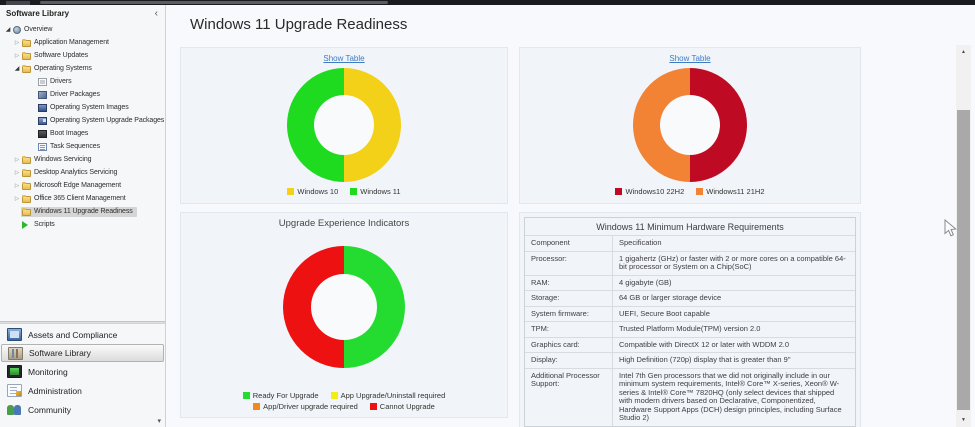 The image size is (975, 427). What do you see at coordinates (79, 211) in the screenshot?
I see `tree-item-content: Windows 11 Upgrade Readiness` at bounding box center [79, 211].